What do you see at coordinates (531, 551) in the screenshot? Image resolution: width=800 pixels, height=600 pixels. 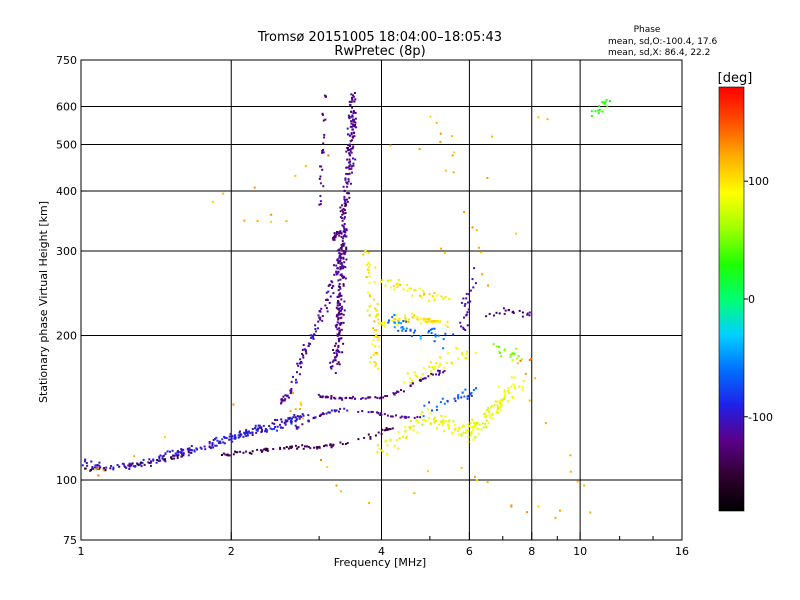 I see `x-tick-label: 8` at bounding box center [531, 551].